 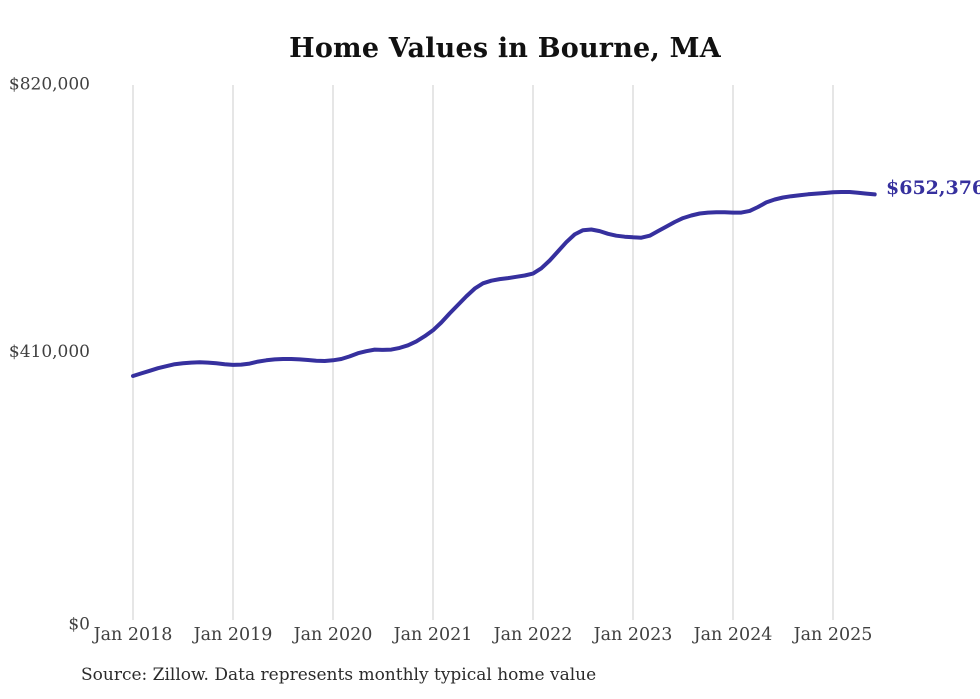 What do you see at coordinates (832, 635) in the screenshot?
I see `x-axis-tick-label: Jan 2025` at bounding box center [832, 635].